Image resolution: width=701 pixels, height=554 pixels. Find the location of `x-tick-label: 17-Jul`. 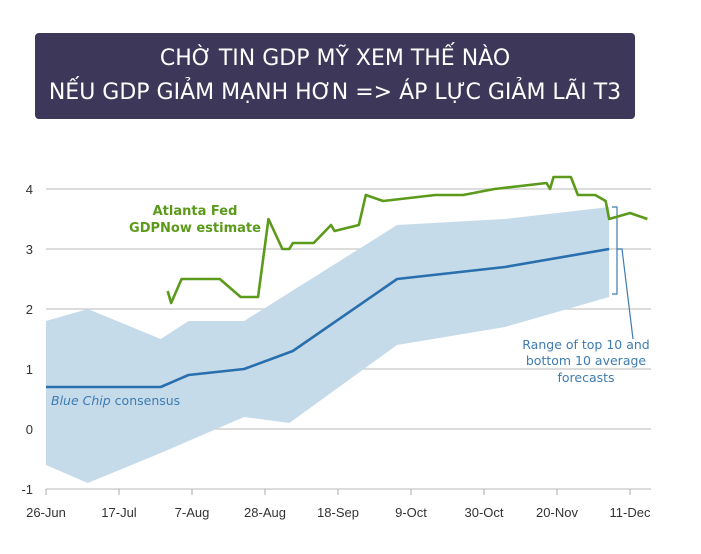

x-tick-label: 17-Jul is located at coordinates (119, 512).